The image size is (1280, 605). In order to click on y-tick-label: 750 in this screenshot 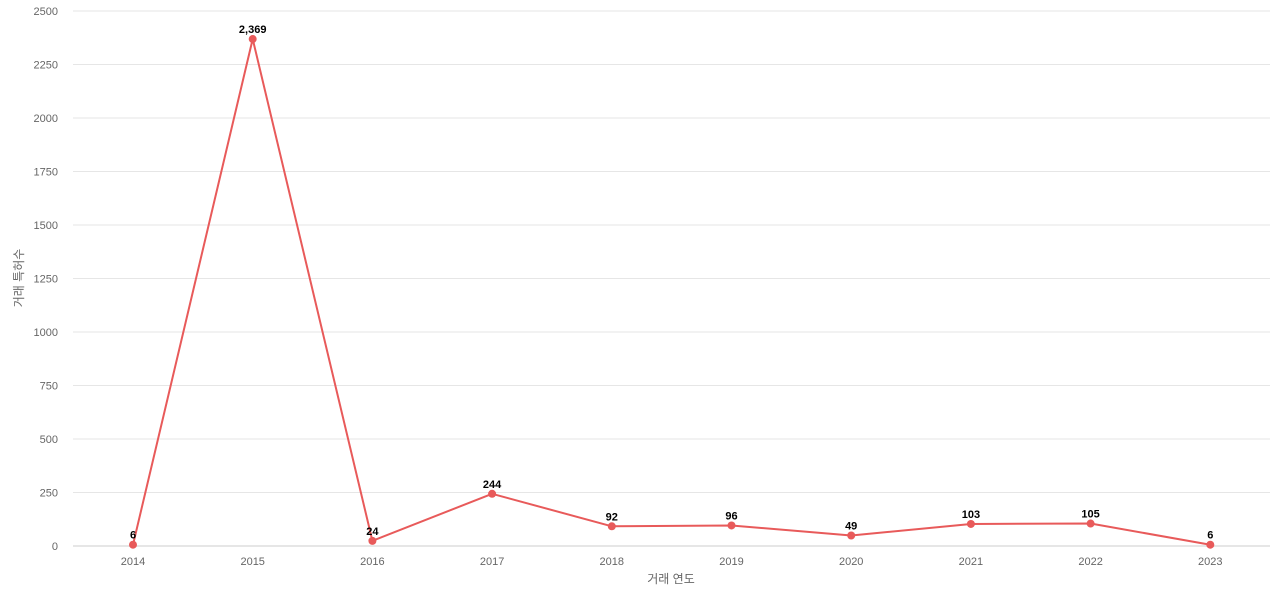, I will do `click(49, 387)`.